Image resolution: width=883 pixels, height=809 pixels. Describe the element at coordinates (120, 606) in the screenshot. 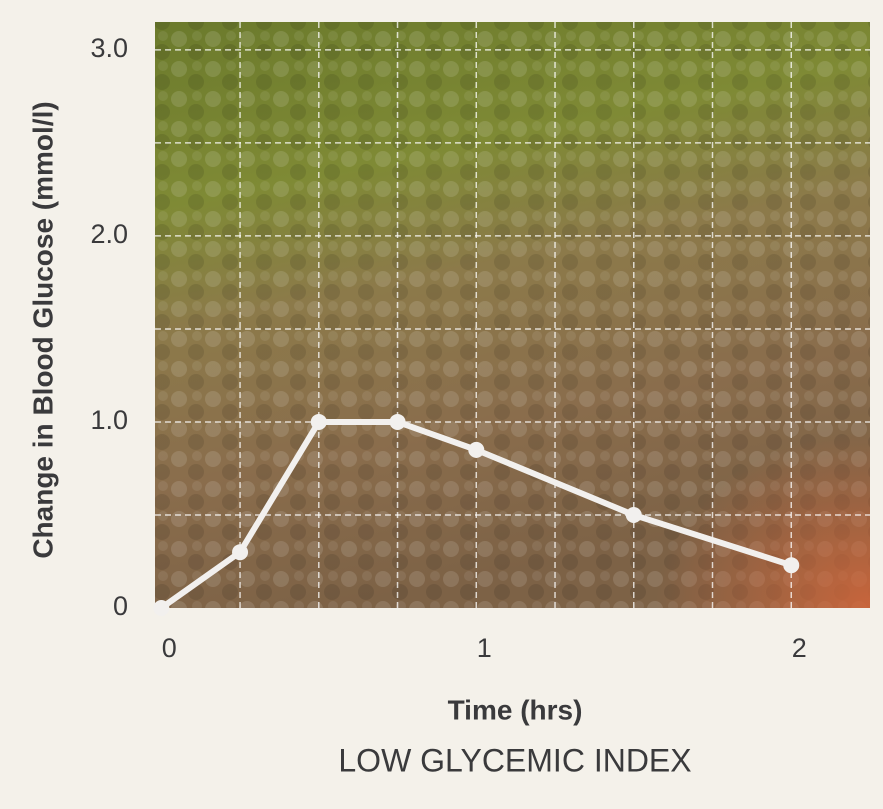

I see `y-tick-label: 0` at that location.